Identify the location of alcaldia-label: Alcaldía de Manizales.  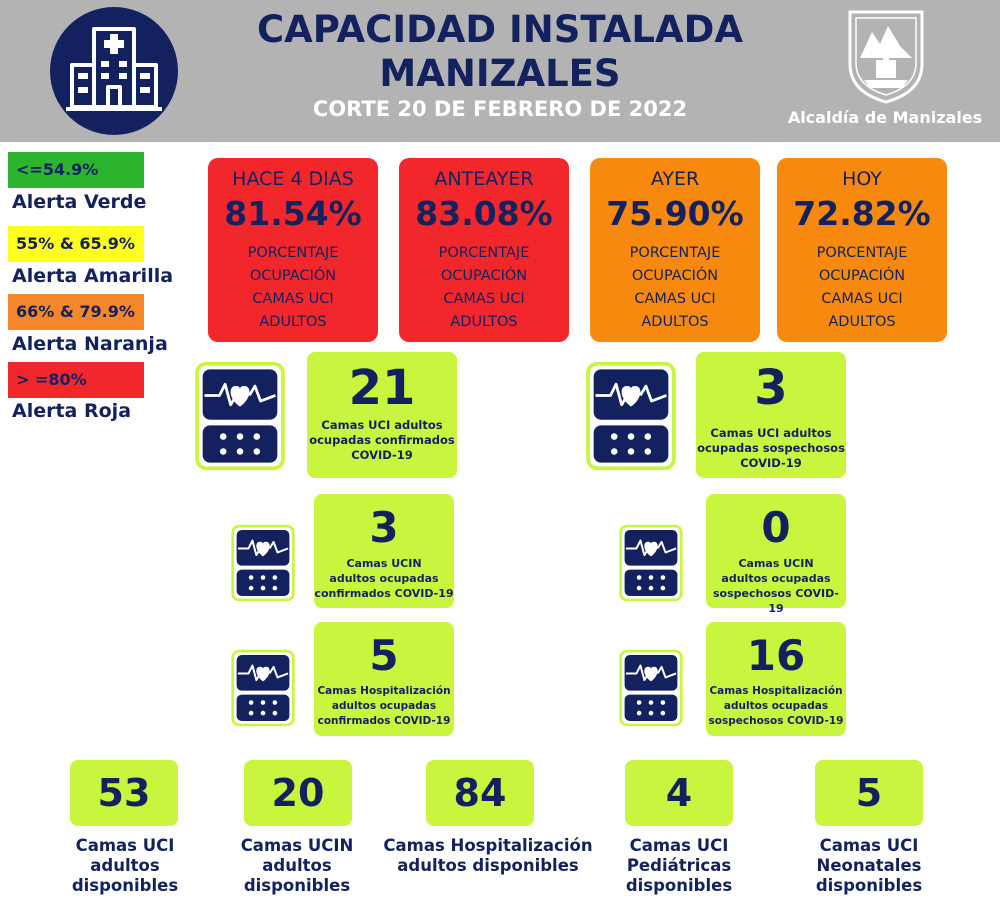
(885, 117).